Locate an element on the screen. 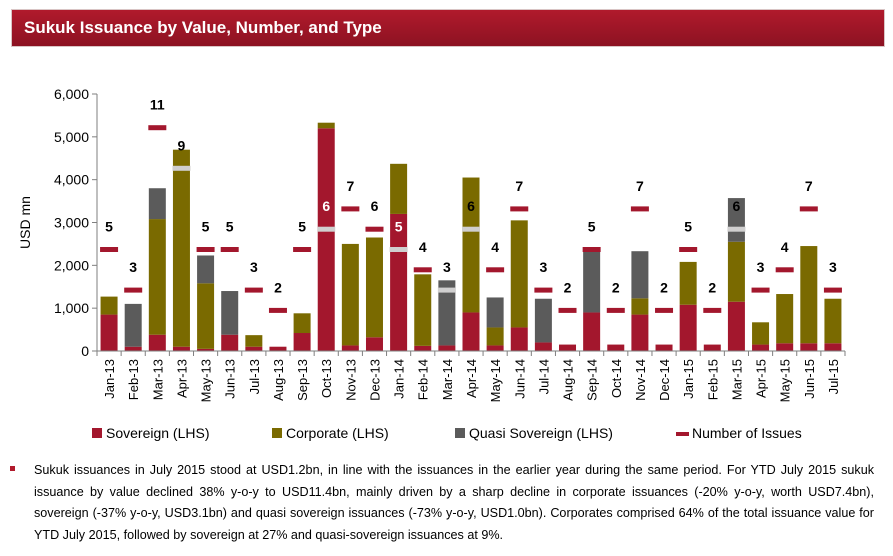  x-tick-label: Sep-14 is located at coordinates (592, 380).